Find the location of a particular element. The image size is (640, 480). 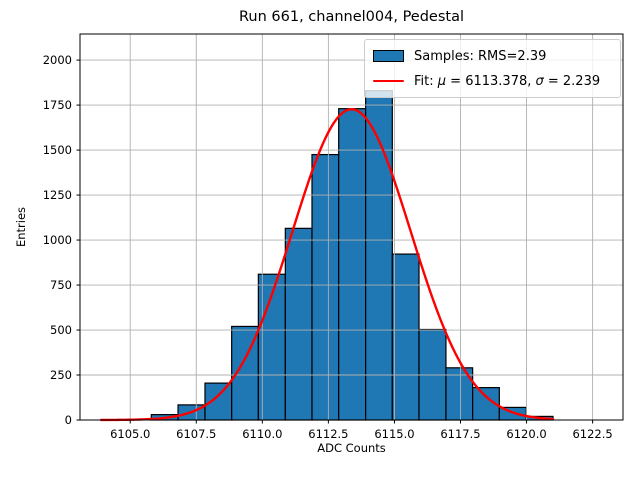

fit-label-sigma-value: = 2.239 is located at coordinates (572, 81).